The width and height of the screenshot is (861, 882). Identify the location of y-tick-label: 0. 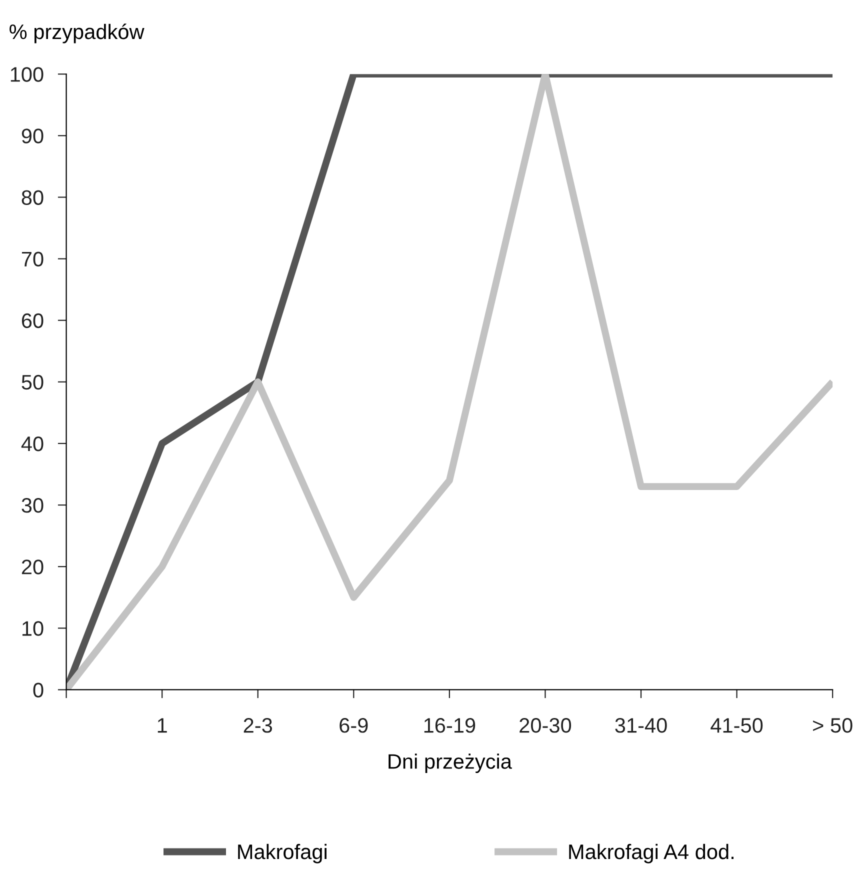
(38, 690).